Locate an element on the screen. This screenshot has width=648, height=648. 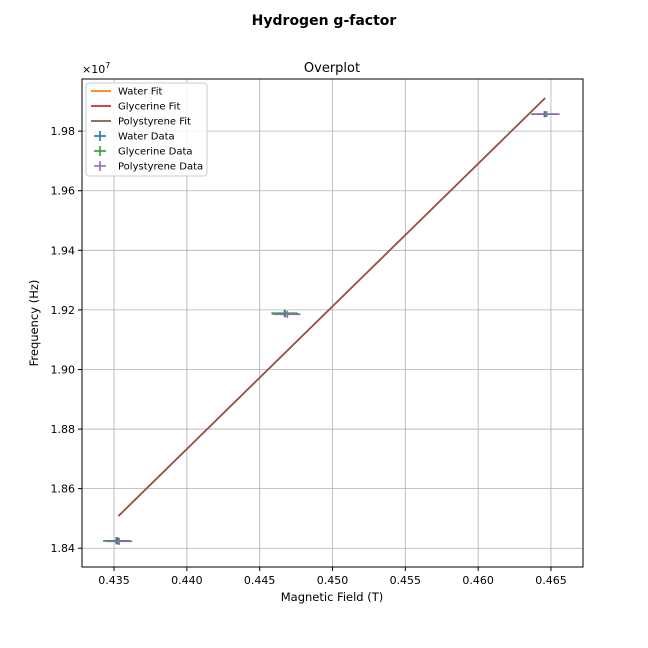
legend-box is located at coordinates (146, 129).